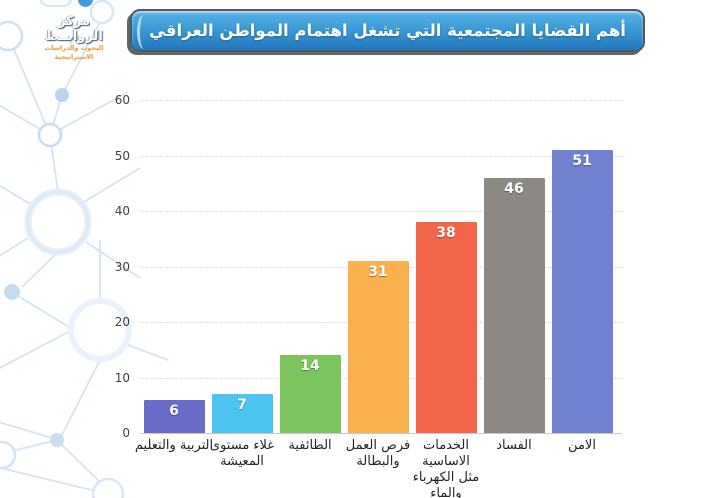  I want to click on y-tick-label-20: 20, so click(122, 322).